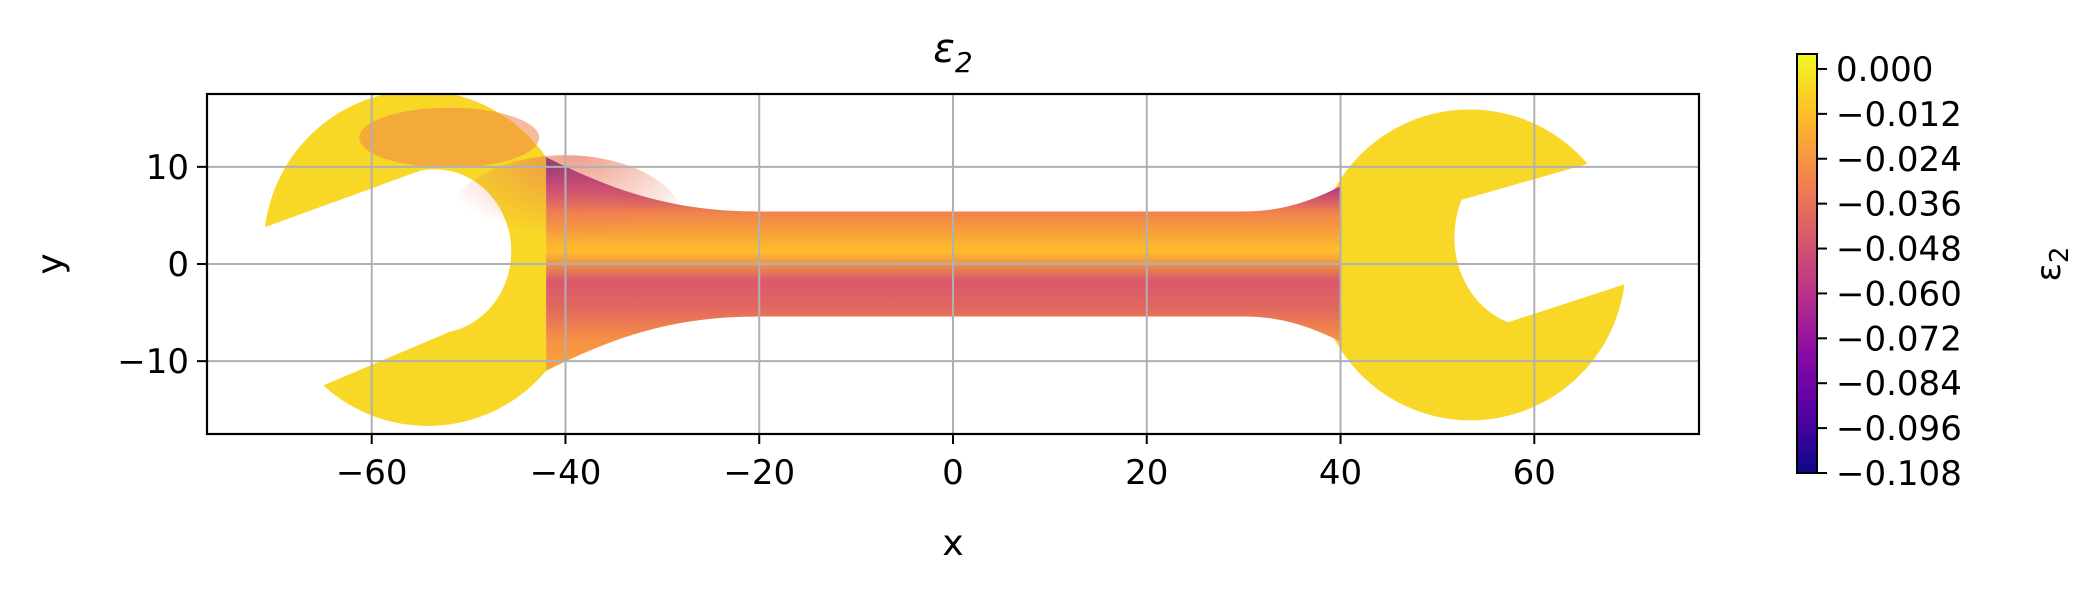 The width and height of the screenshot is (2079, 593). What do you see at coordinates (1899, 294) in the screenshot?
I see `colorbar-tick-label: −0.060` at bounding box center [1899, 294].